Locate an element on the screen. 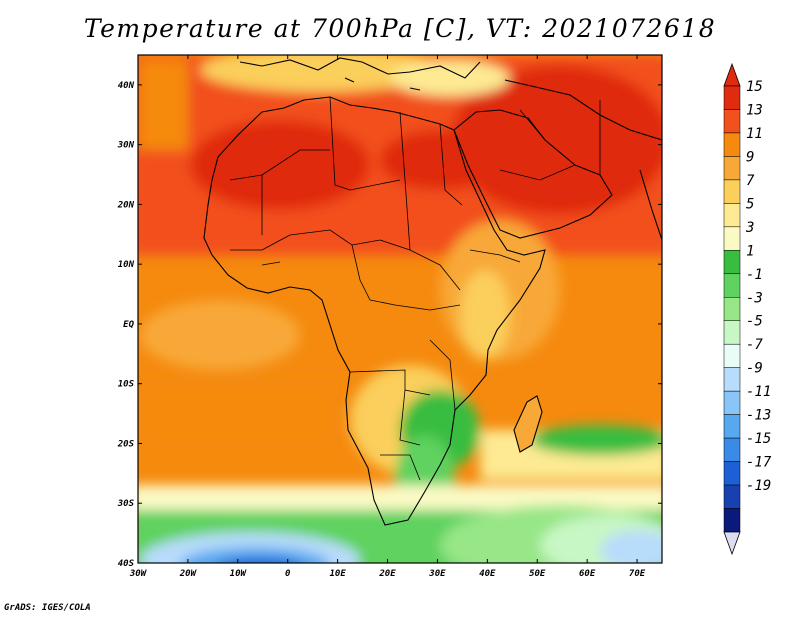 The height and width of the screenshot is (618, 800). colorbar-label: 3 is located at coordinates (749, 228).